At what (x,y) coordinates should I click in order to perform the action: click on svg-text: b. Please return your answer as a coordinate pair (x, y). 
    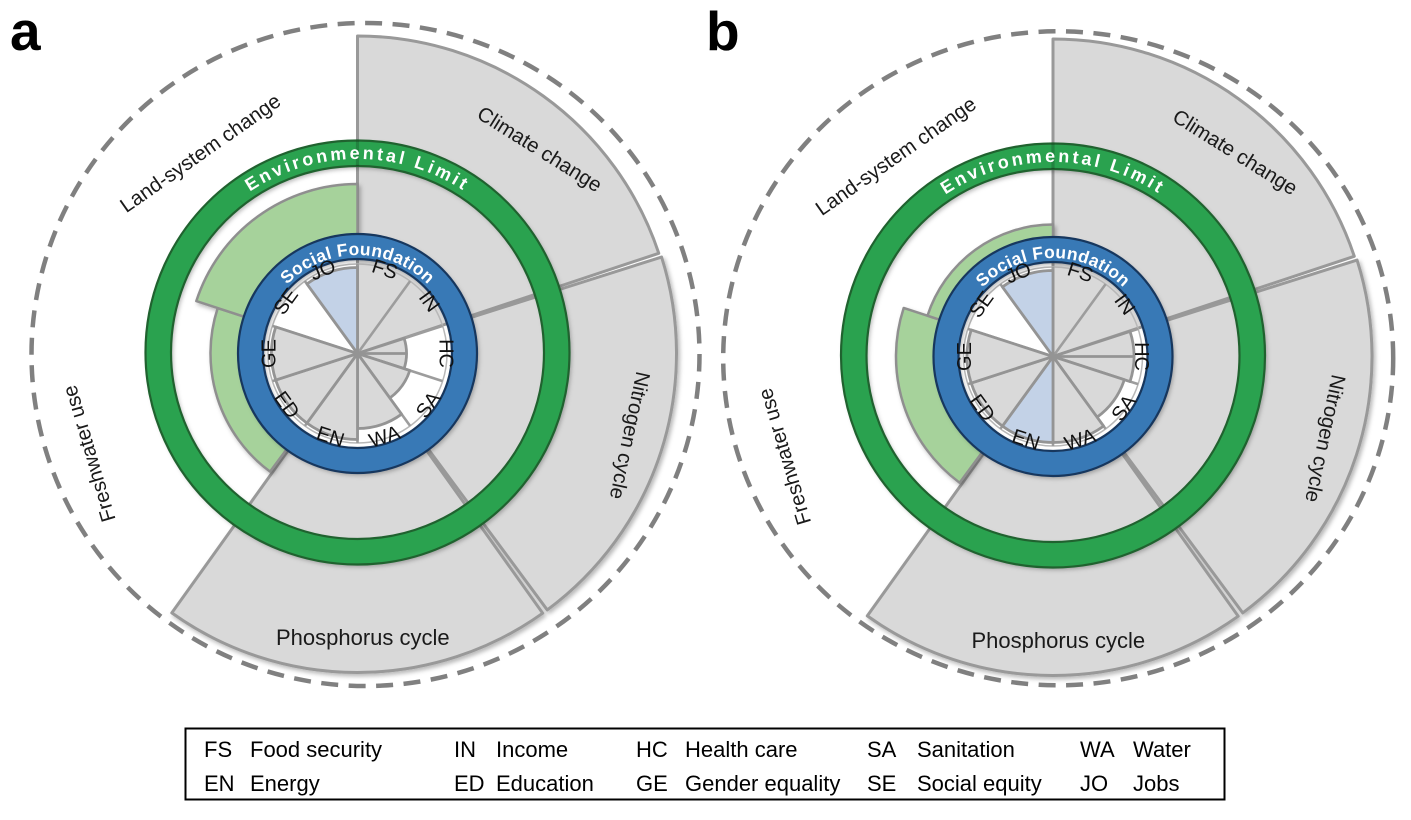
    Looking at the image, I should click on (723, 31).